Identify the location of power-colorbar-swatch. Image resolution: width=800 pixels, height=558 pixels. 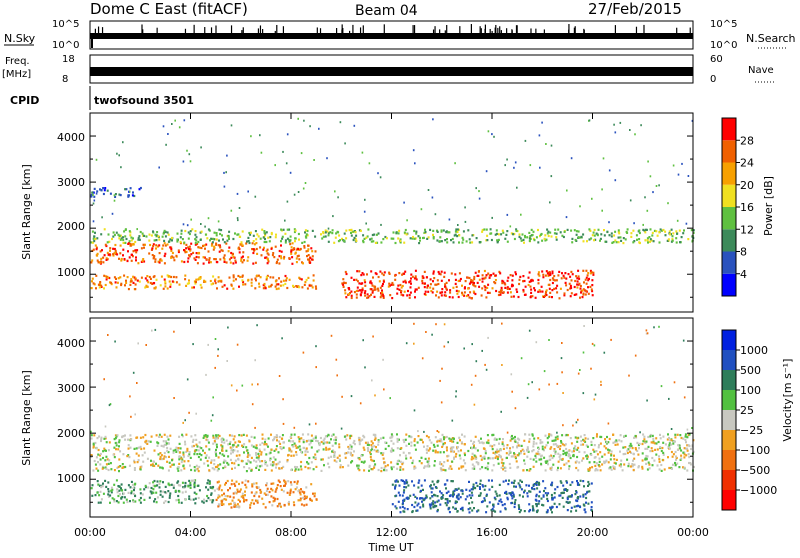
(729, 173).